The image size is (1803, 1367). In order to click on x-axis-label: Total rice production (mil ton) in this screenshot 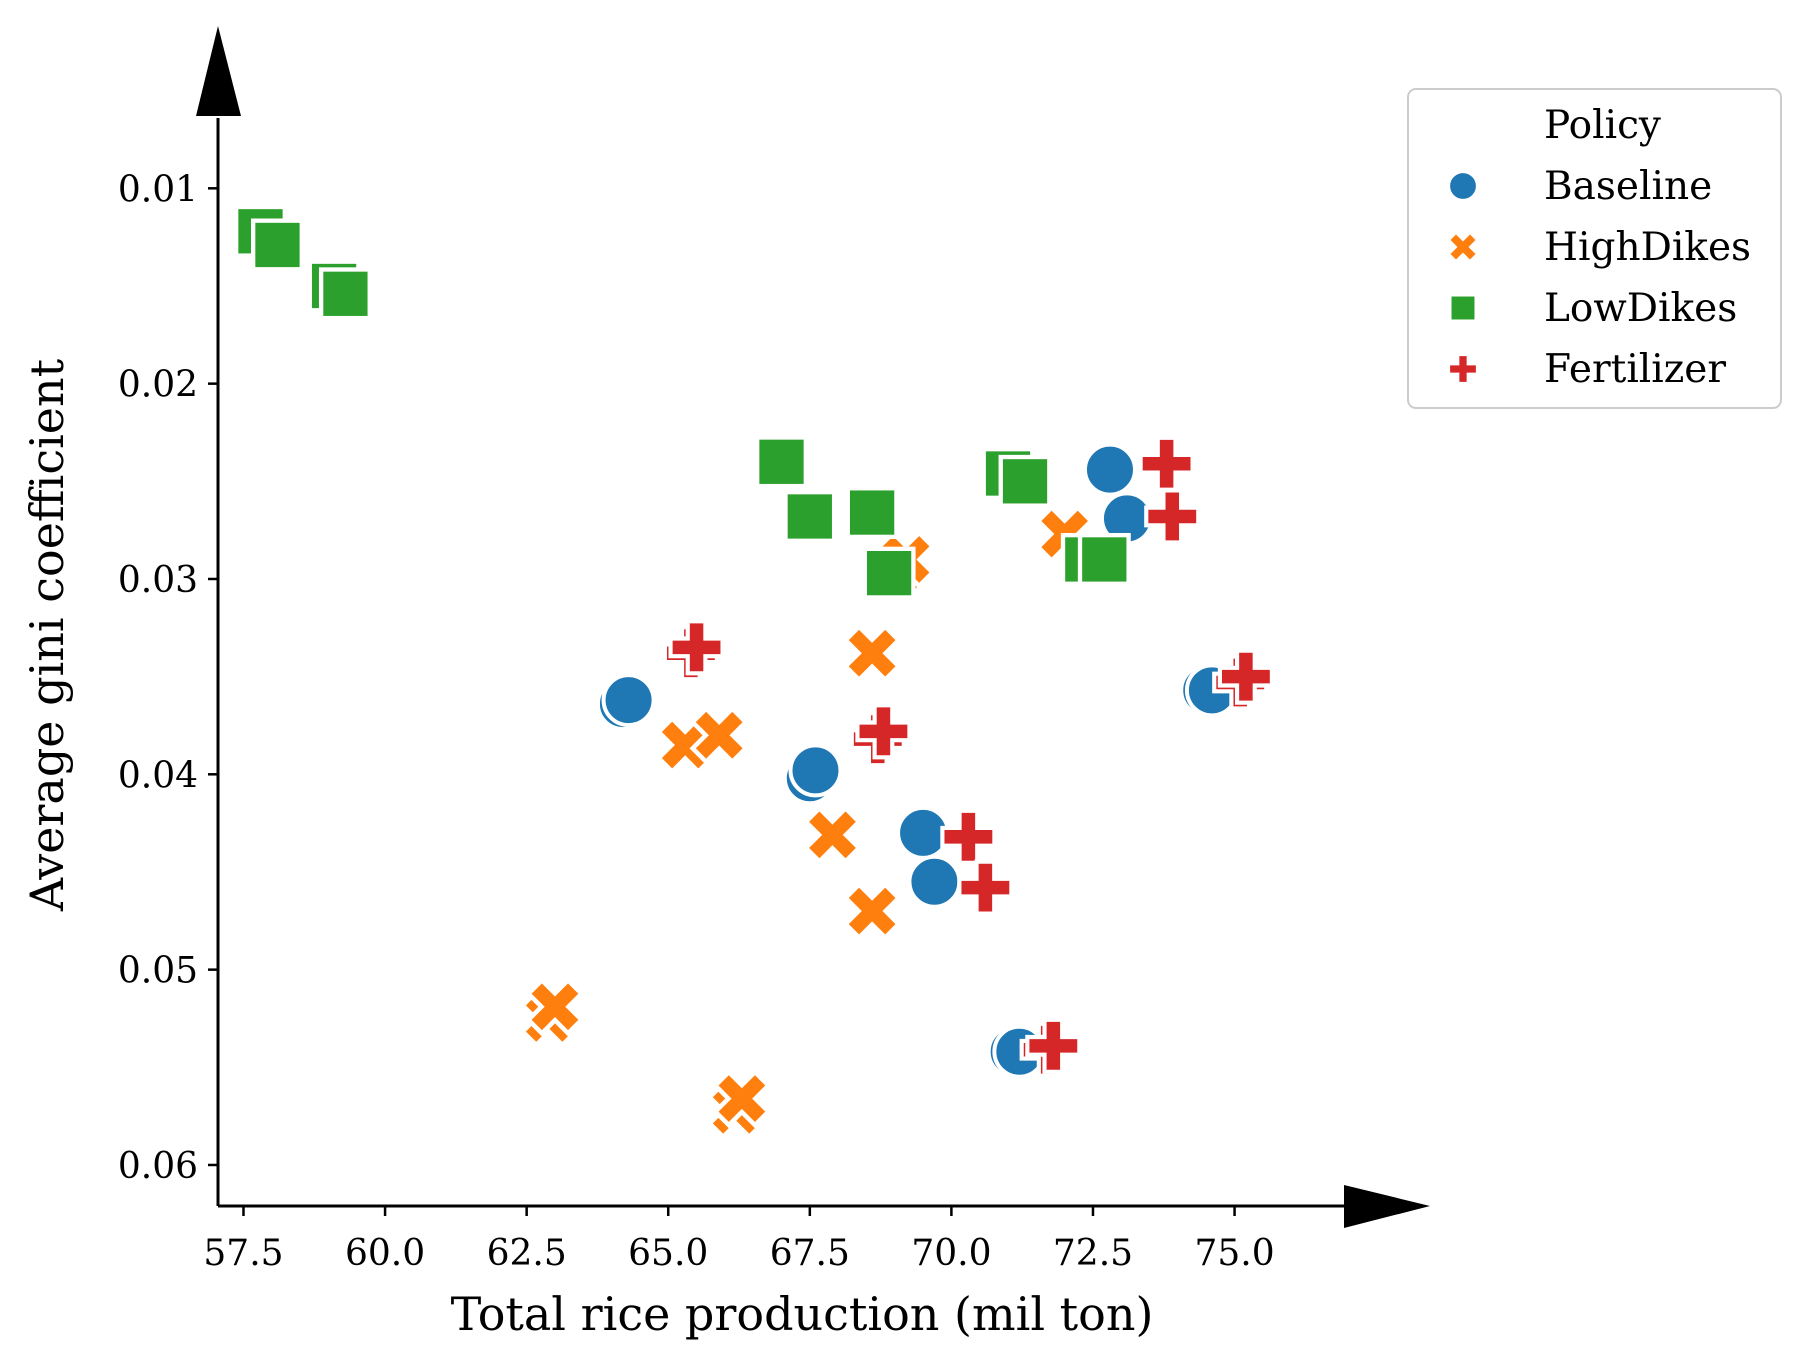, I will do `click(802, 1314)`.